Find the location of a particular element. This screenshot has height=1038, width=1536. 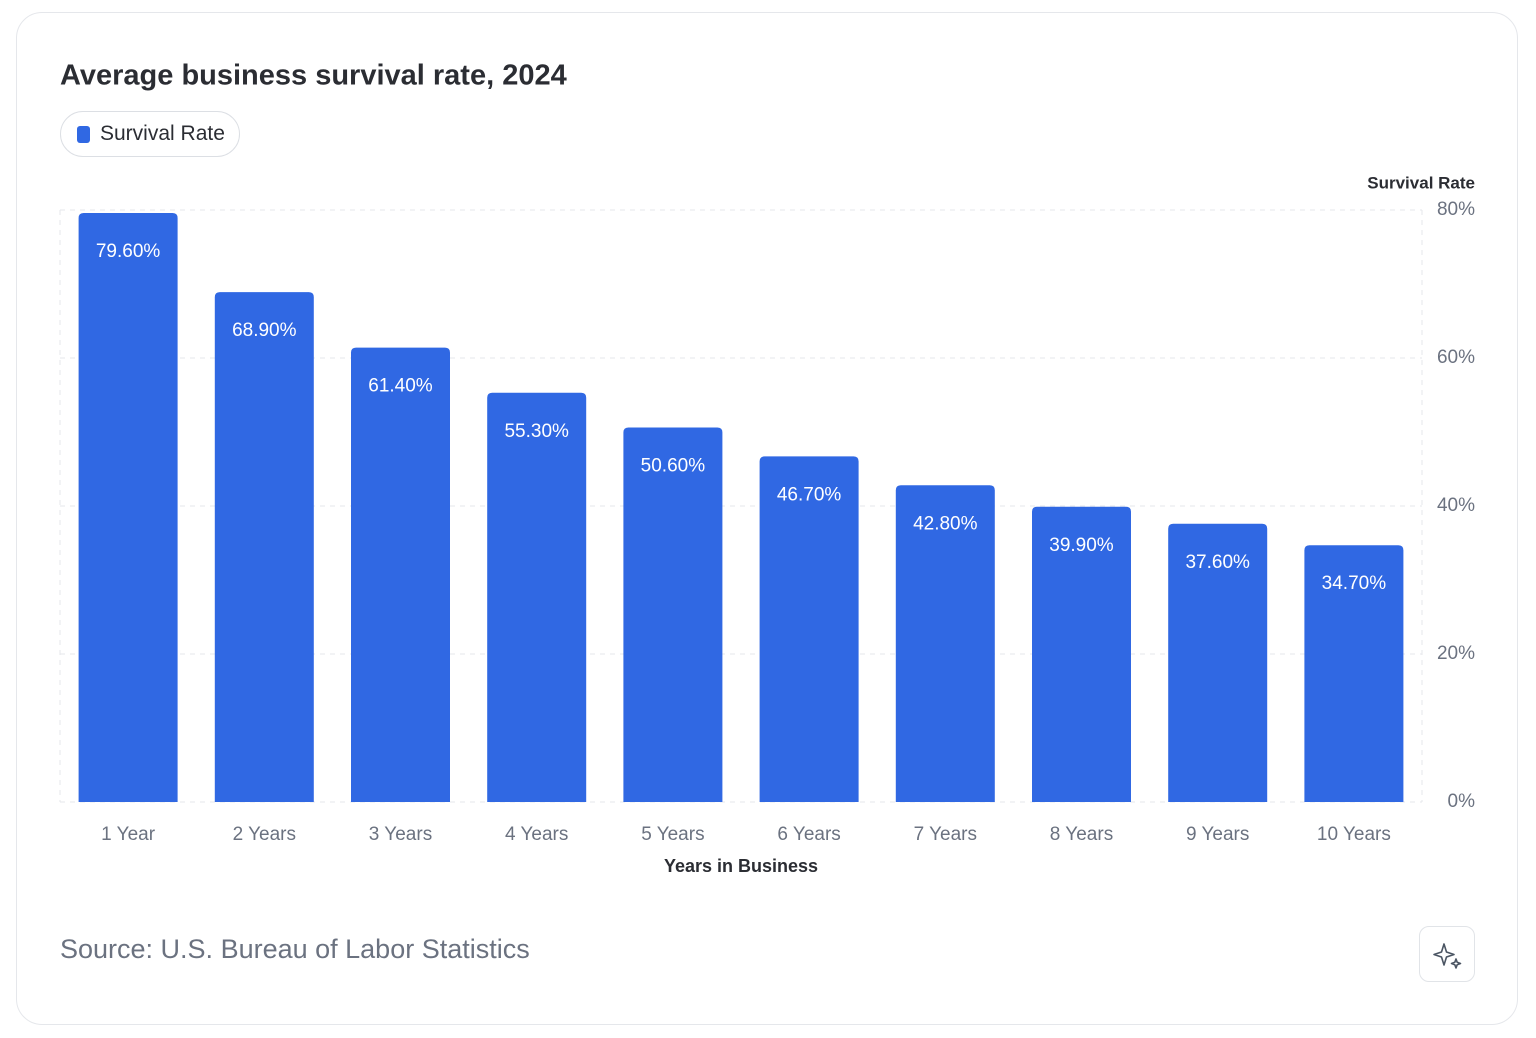

sparkle is located at coordinates (1447, 956).